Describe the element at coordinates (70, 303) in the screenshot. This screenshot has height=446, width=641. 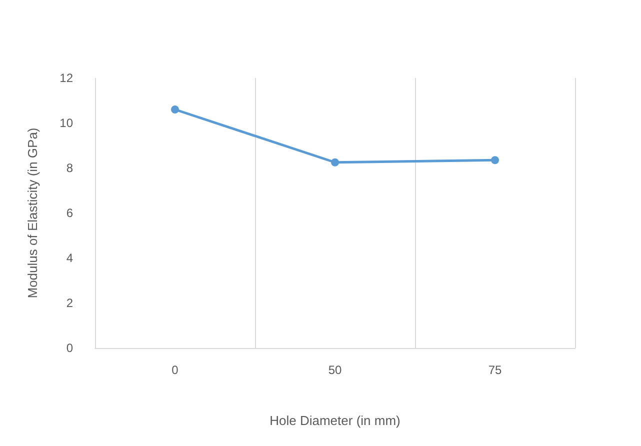
I see `y-tick-label: 2` at that location.